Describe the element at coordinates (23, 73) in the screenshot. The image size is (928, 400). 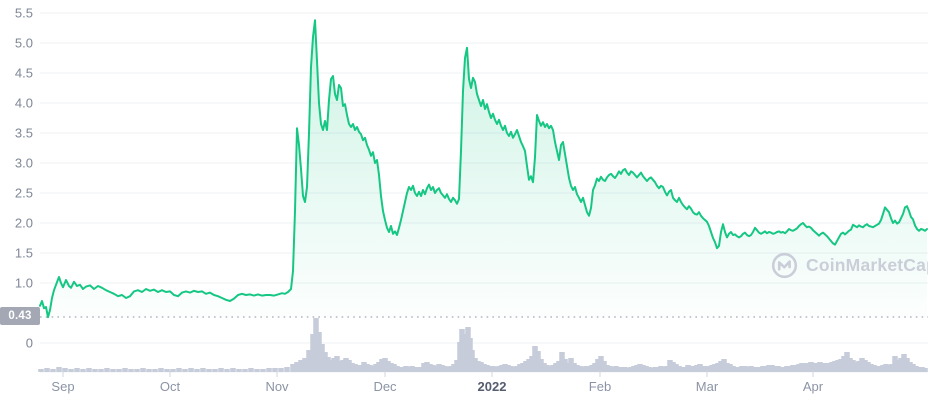
I see `y-axis-label: 4.5` at that location.